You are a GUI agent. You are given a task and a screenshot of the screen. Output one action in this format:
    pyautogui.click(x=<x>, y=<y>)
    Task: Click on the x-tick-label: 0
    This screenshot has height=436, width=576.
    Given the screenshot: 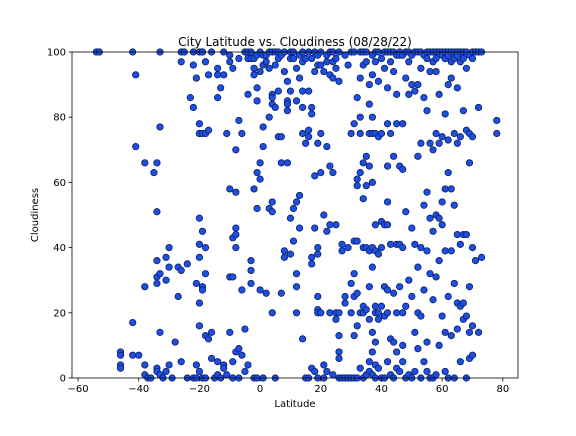 What is the action you would take?
    pyautogui.click(x=260, y=389)
    